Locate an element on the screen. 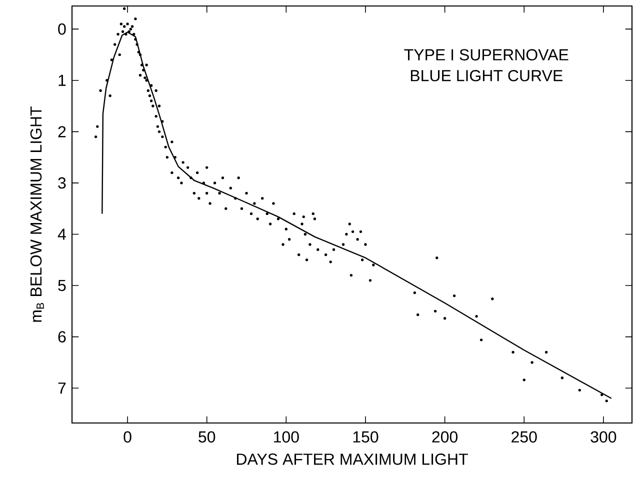  x-axis-title: DAYS AFTER MAXIMUM LIGHT is located at coordinates (352, 459).